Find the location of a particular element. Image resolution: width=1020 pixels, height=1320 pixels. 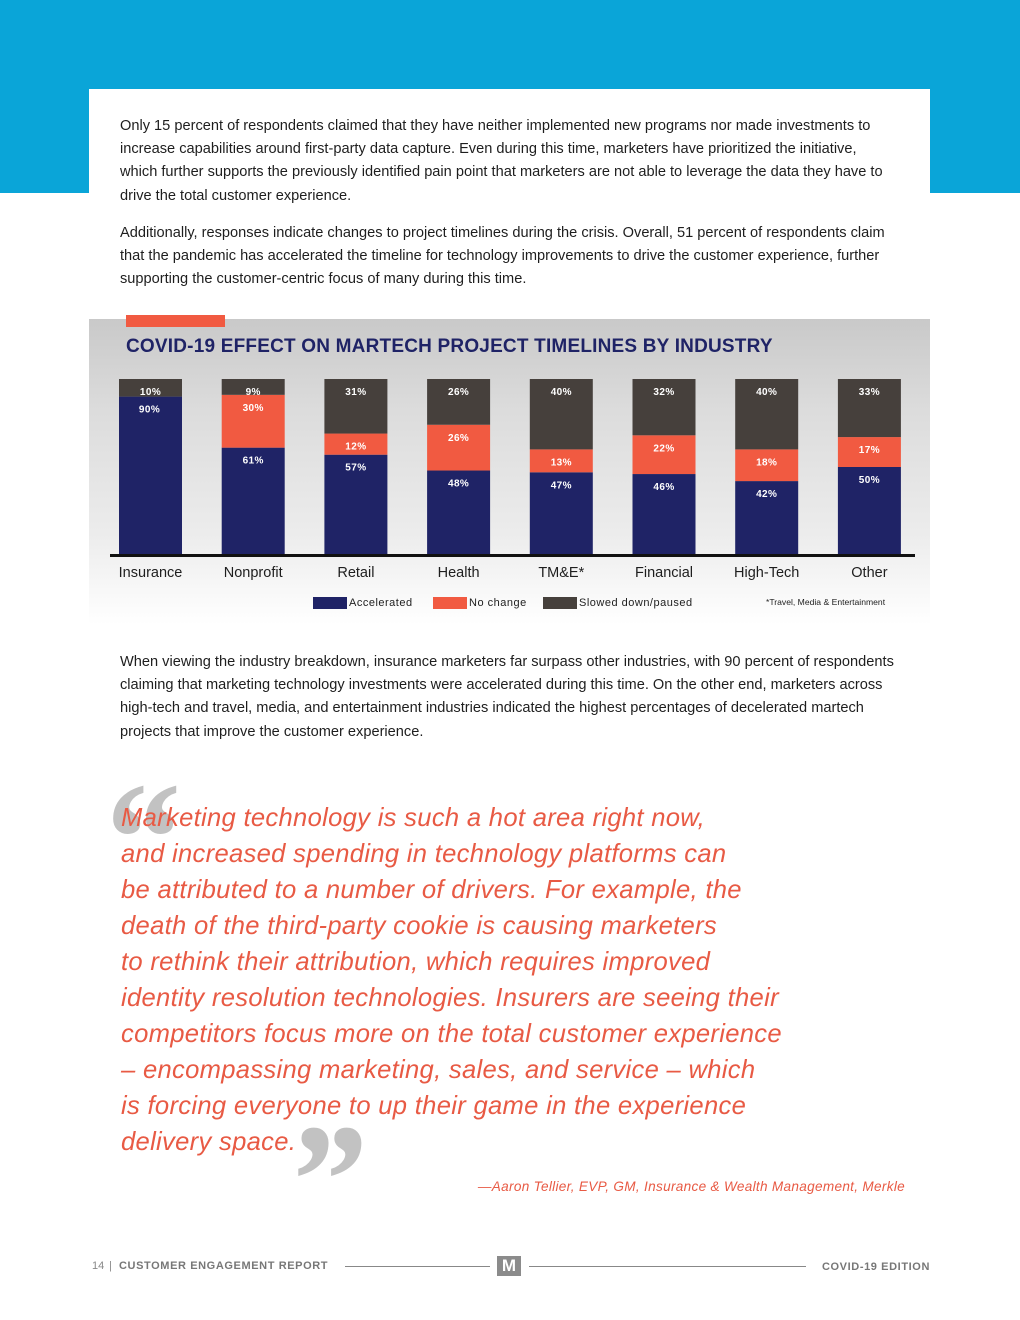

footer-rule-right is located at coordinates (667, 1266).